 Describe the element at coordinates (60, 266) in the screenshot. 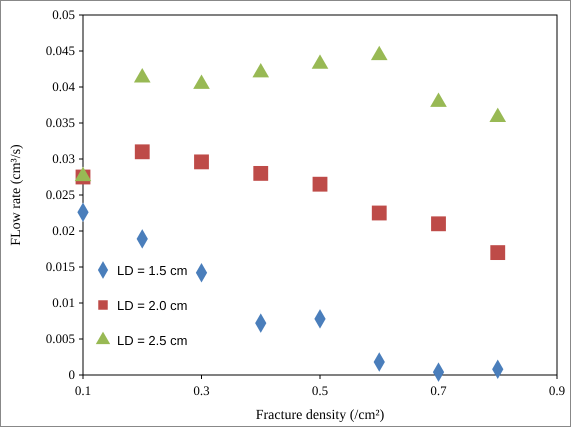

I see `y-tick-label: 0.015` at that location.